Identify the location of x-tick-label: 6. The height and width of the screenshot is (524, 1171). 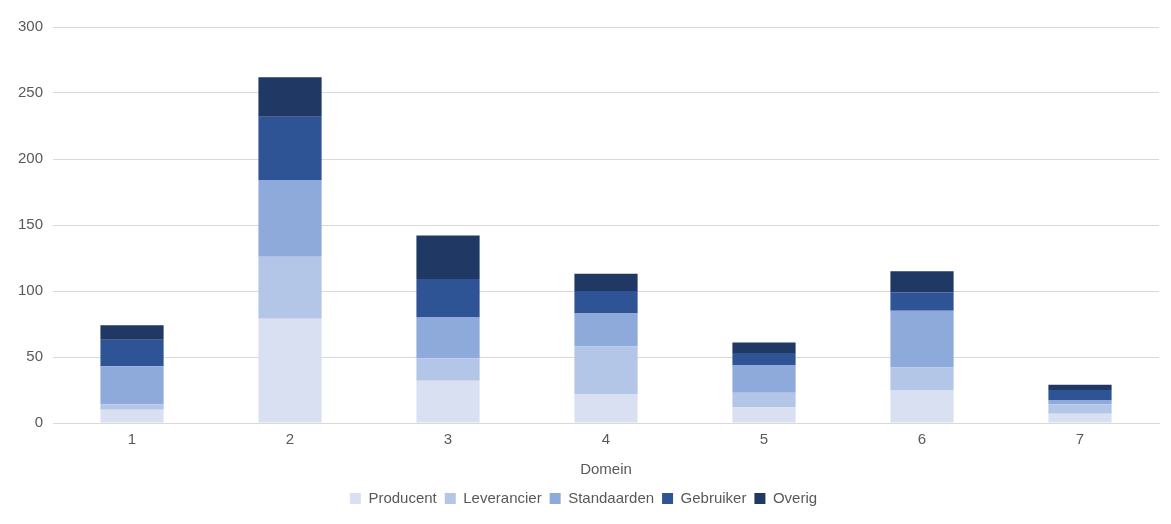
(922, 439).